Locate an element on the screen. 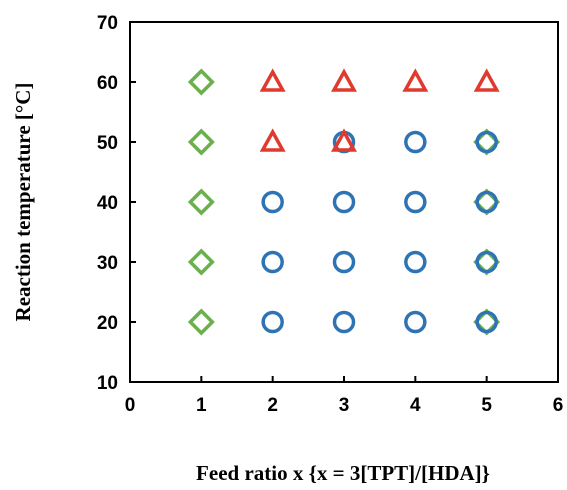  y-tick-label: 30 is located at coordinates (107, 263).